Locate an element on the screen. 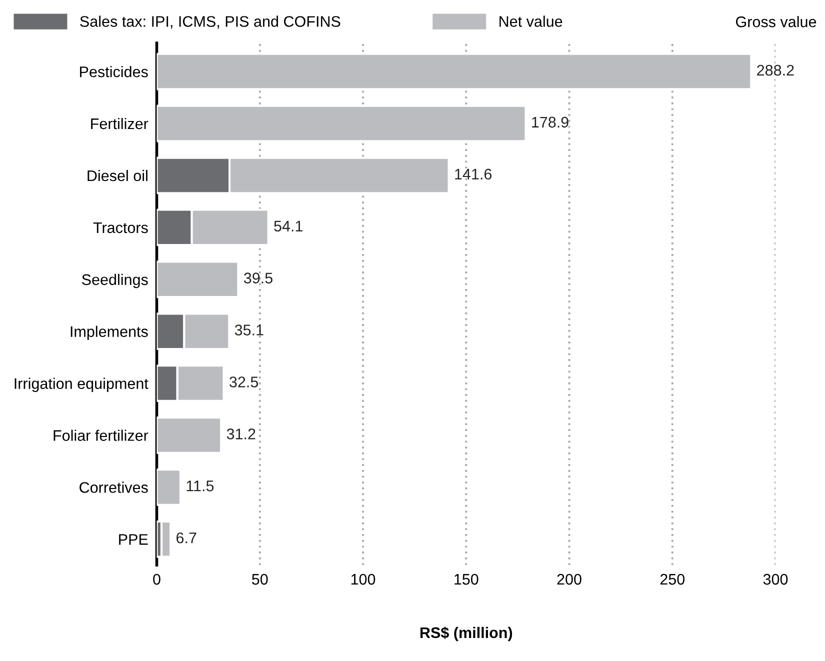 Image resolution: width=825 pixels, height=661 pixels. y-tick-label: Implements is located at coordinates (109, 333).